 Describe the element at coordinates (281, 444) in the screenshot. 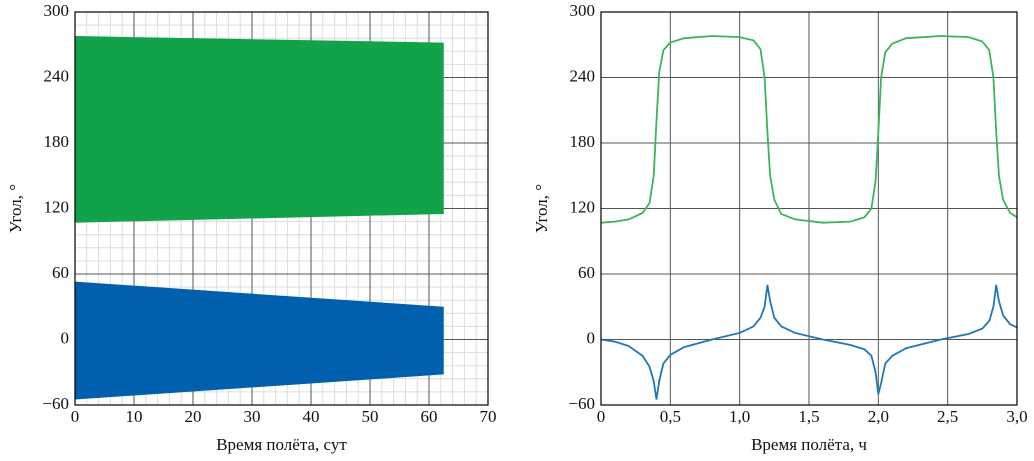

I see `x-axis-label: Время полёта, сут` at that location.